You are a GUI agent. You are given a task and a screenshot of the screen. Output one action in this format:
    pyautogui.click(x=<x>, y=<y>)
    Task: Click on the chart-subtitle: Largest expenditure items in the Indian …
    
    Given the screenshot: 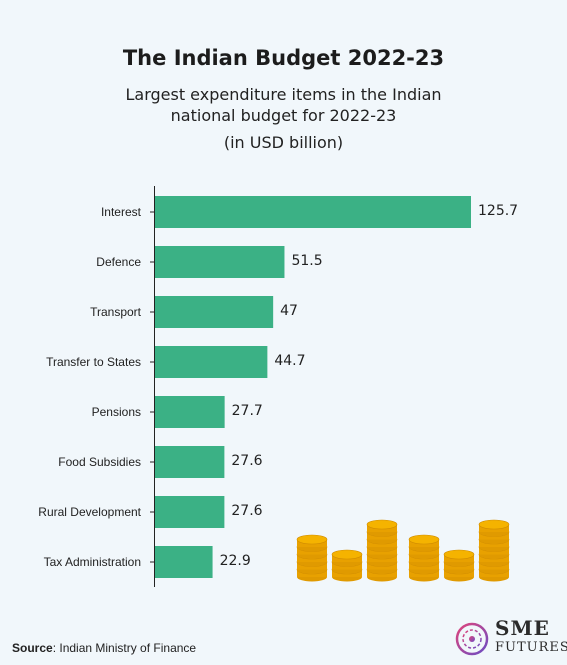 What is the action you would take?
    pyautogui.click(x=283, y=105)
    